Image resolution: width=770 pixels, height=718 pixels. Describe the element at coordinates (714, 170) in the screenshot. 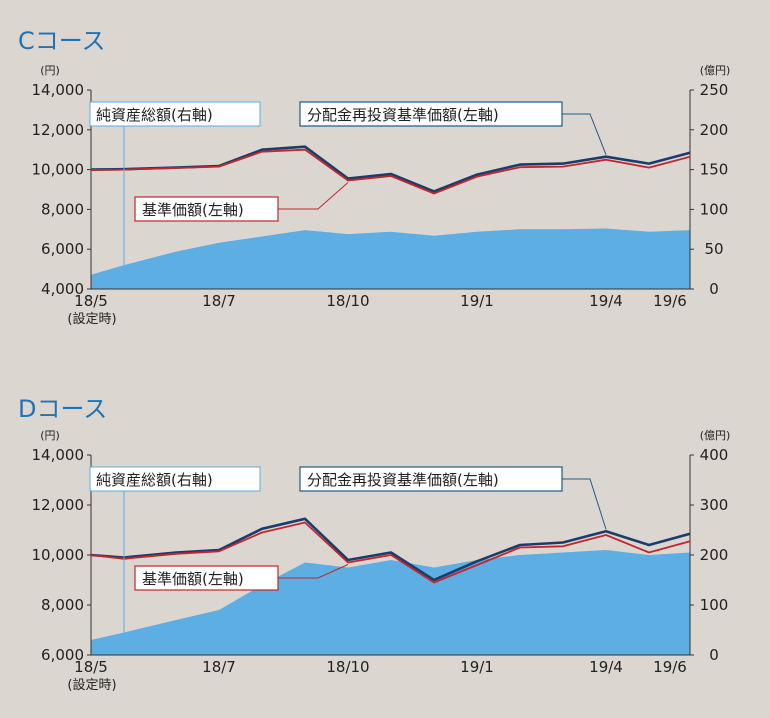

I see `right-tick-label: 150` at that location.